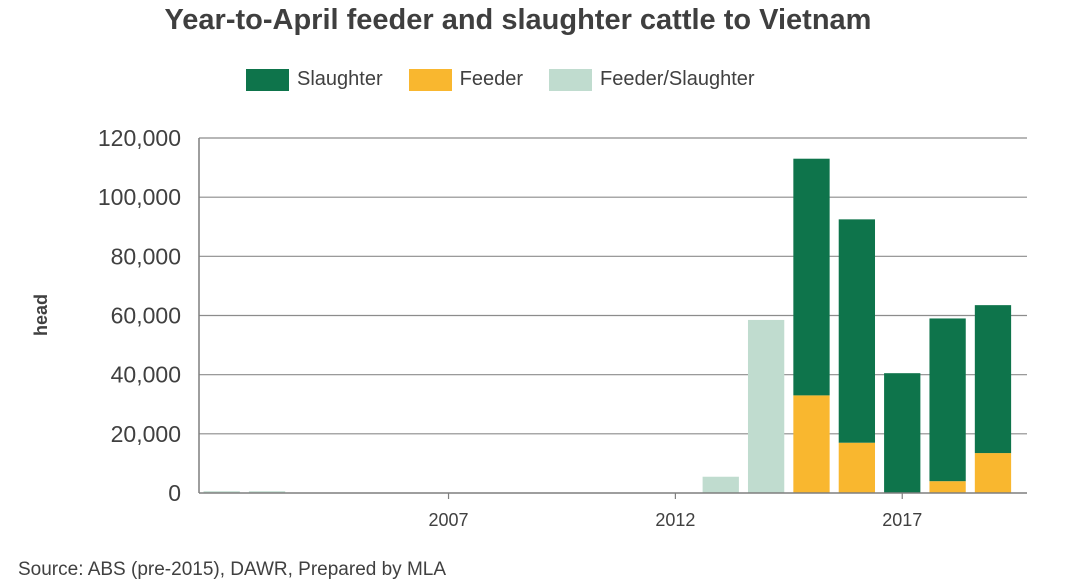 The image size is (1078, 588). I want to click on bar-feeder-2016, so click(857, 467).